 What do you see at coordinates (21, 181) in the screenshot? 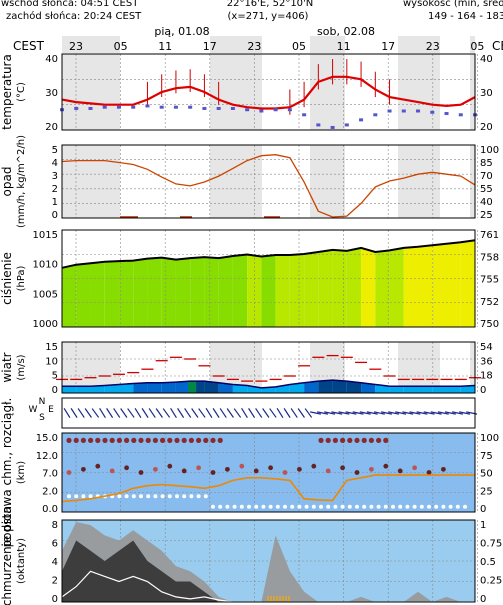
I see `precipitation-yunit: (mm/h, kg/m^2/h)` at bounding box center [21, 181].